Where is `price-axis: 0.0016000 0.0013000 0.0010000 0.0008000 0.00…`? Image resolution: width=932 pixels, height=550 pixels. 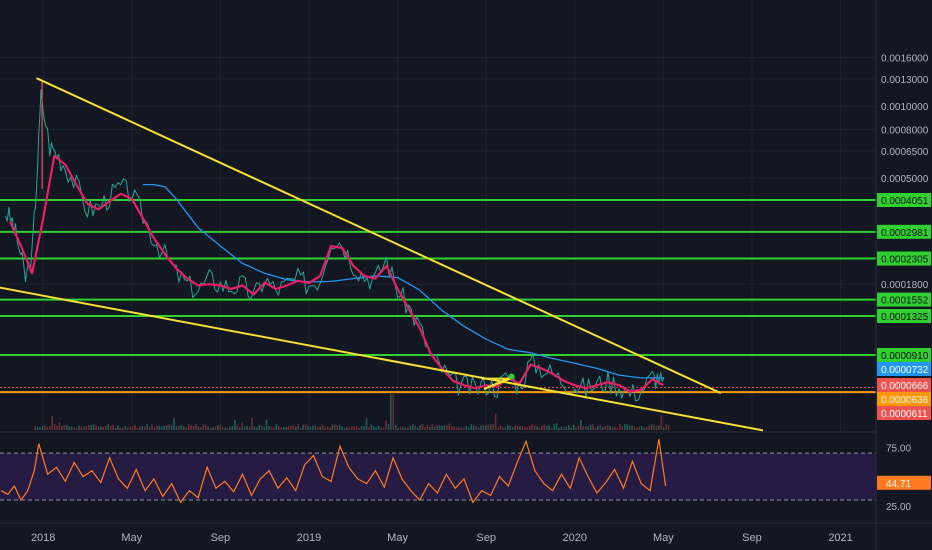 price-axis: 0.0016000 0.0013000 0.0010000 0.0008000 0.00… is located at coordinates (903, 275).